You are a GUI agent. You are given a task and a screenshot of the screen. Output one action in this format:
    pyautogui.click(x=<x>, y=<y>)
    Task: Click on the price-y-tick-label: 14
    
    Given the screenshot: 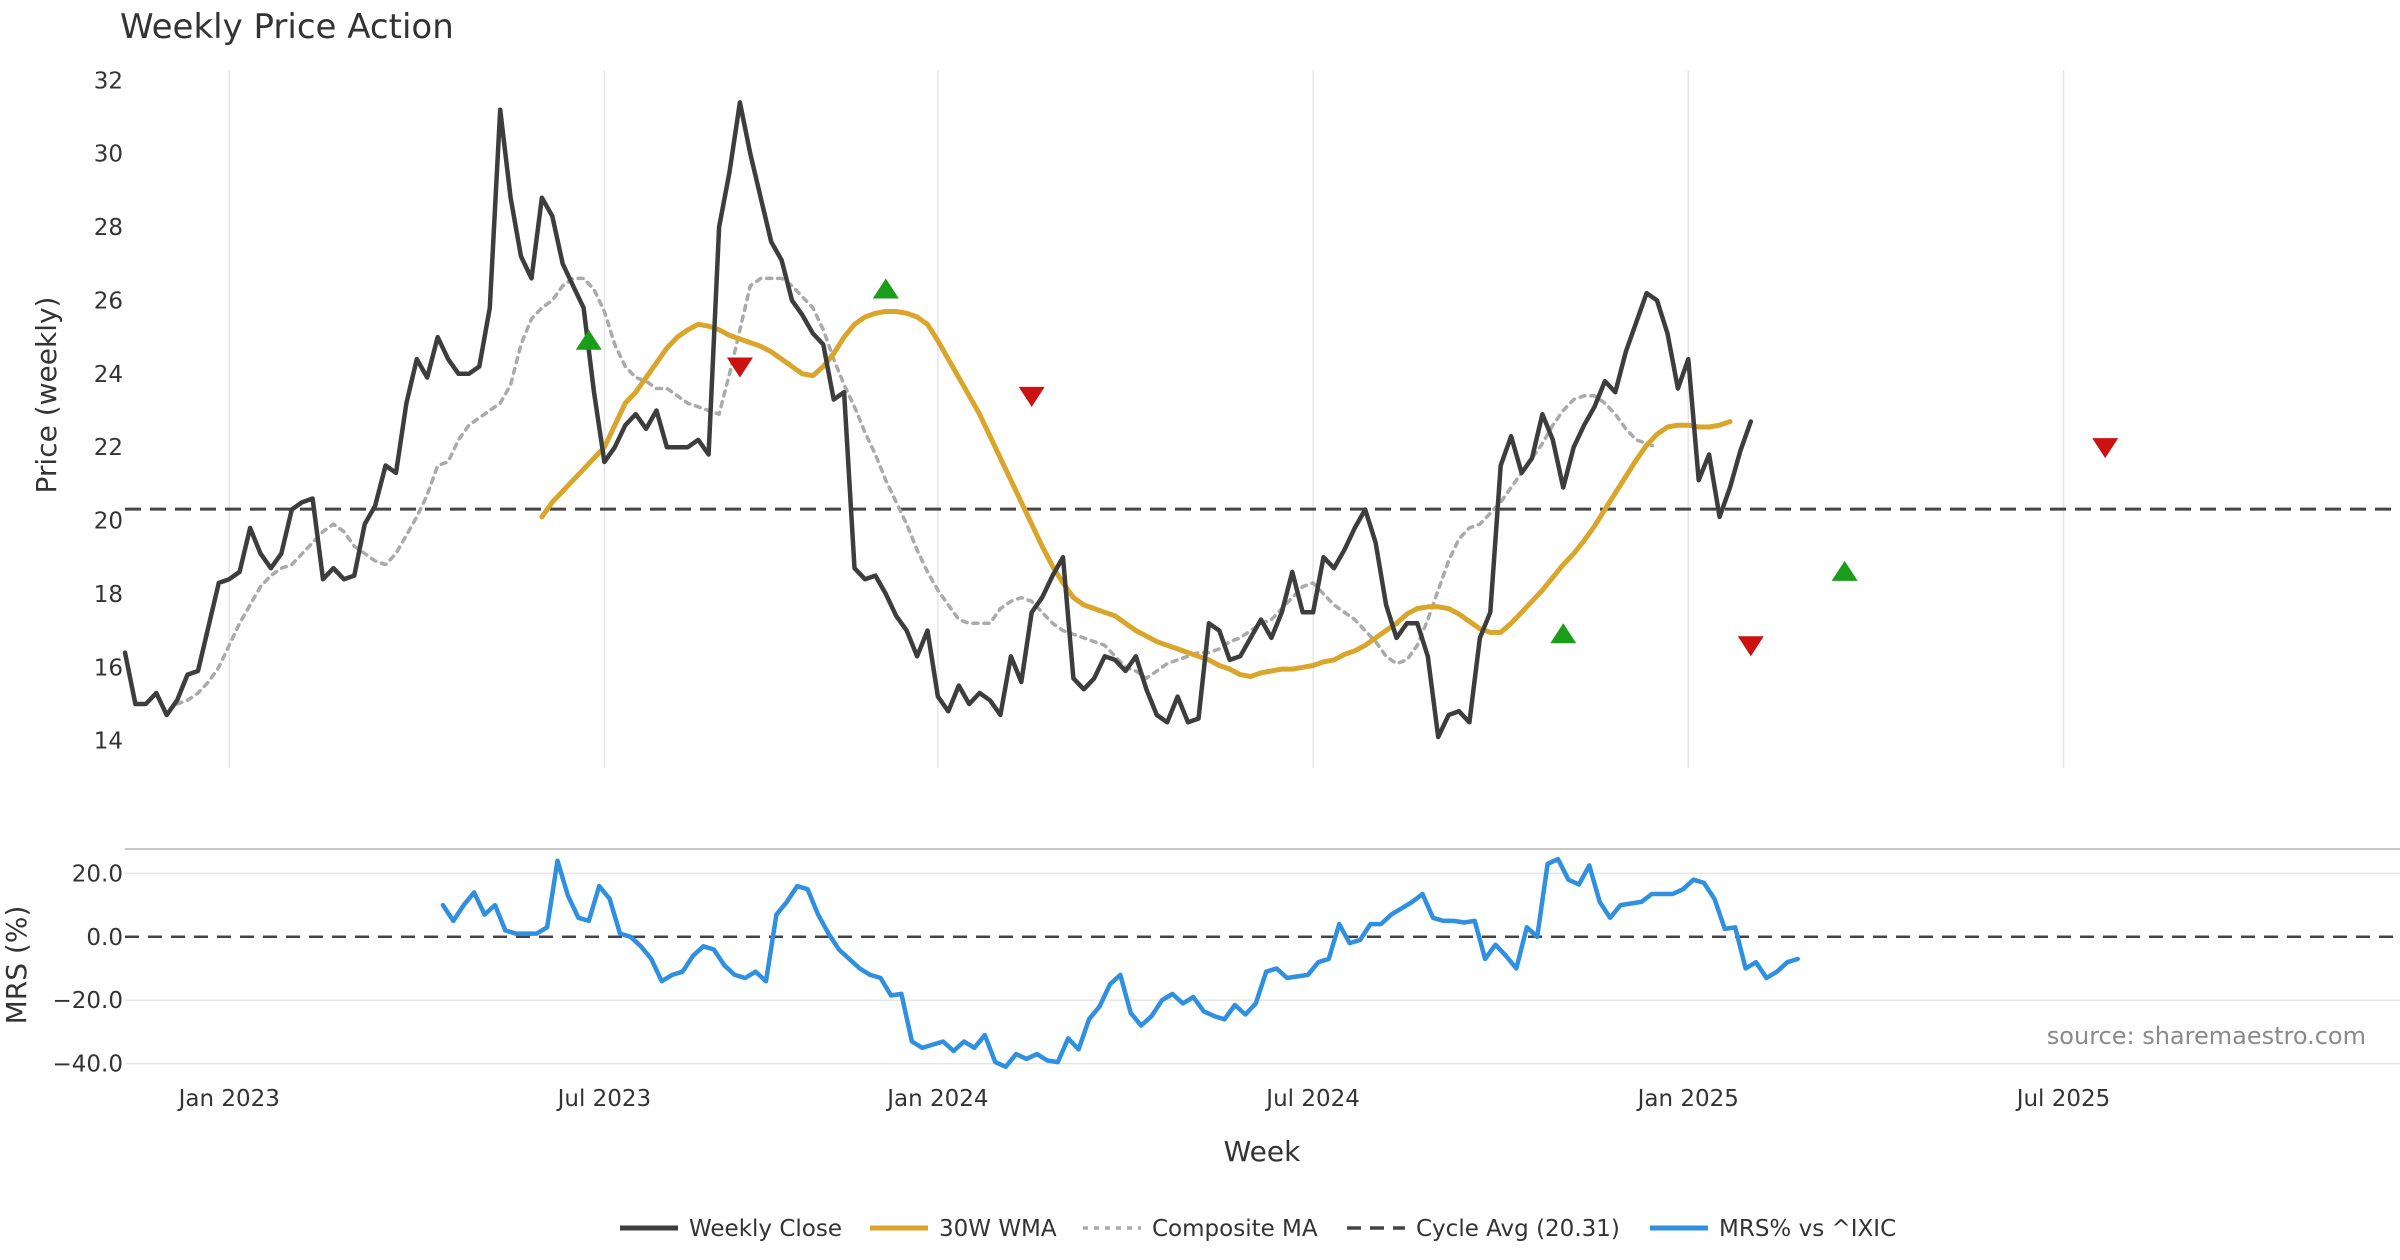 What is the action you would take?
    pyautogui.click(x=108, y=742)
    